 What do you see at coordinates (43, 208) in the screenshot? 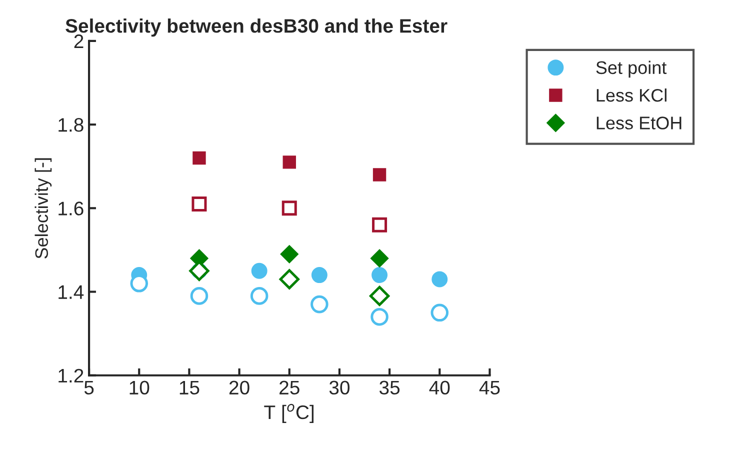
I see `y-axis-title: Selectivity [-]` at bounding box center [43, 208].